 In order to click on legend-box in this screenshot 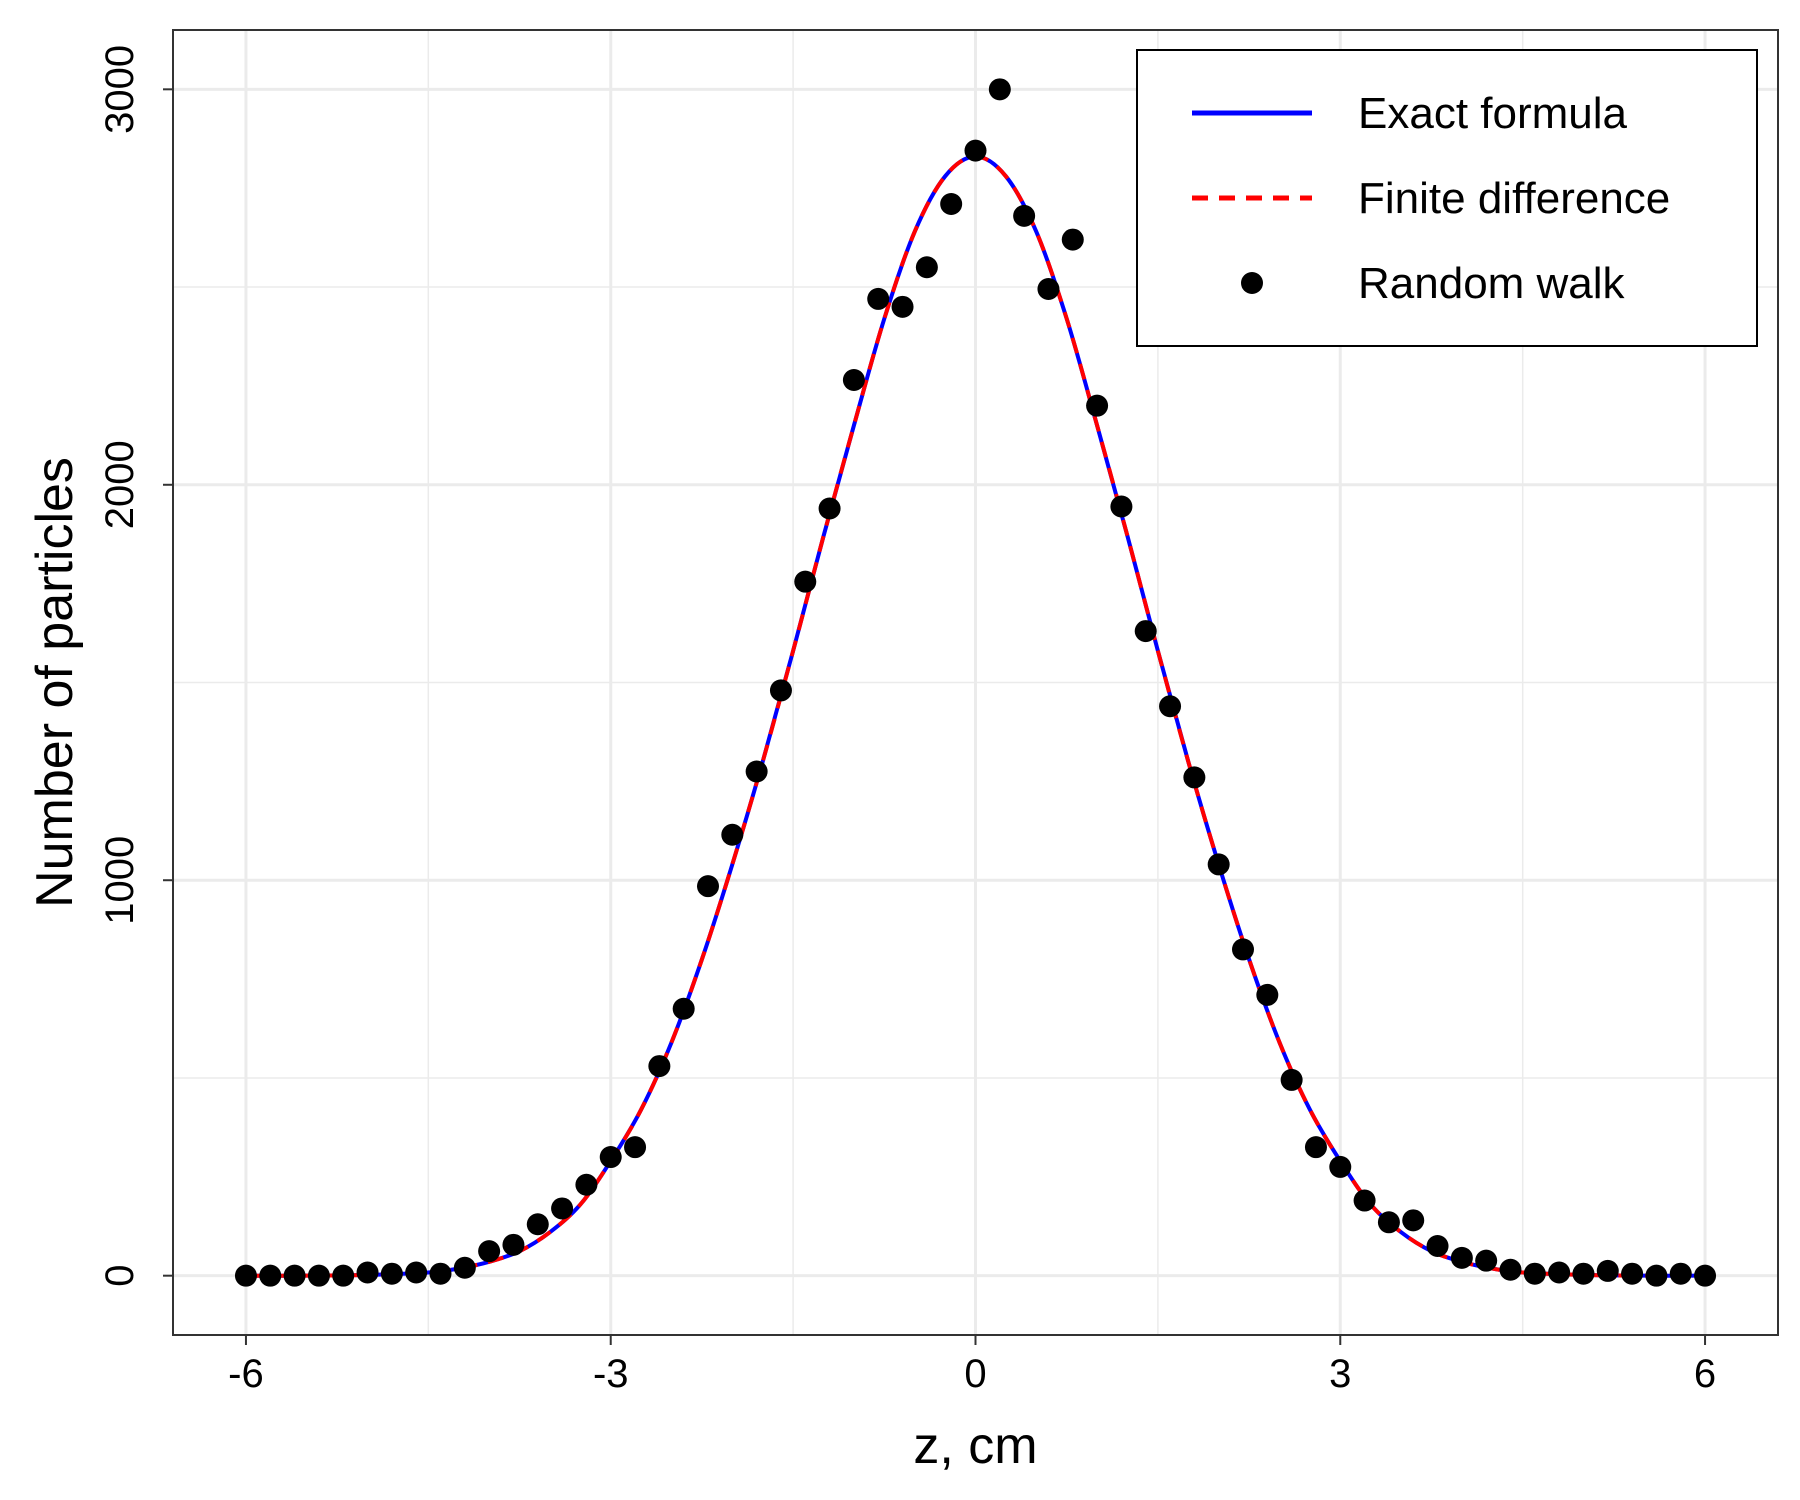, I will do `click(1447, 198)`.